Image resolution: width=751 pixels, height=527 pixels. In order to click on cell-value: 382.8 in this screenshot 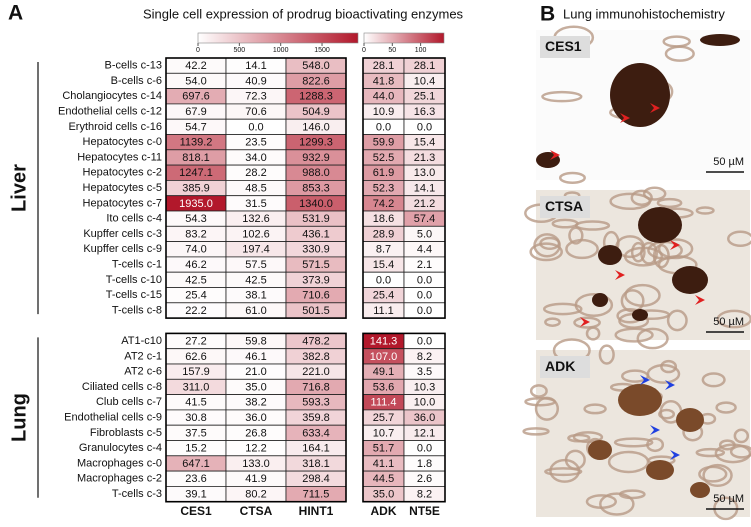, I will do `click(316, 357)`.